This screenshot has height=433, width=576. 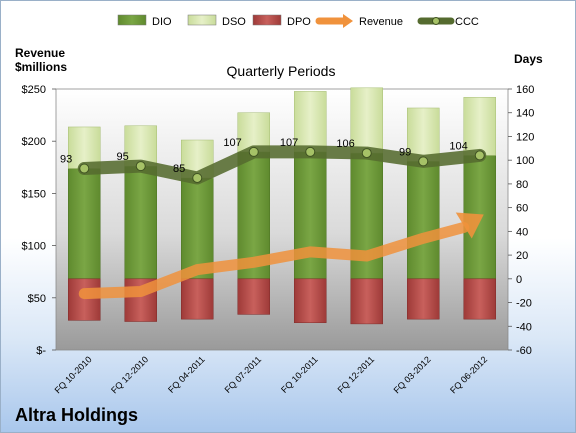 What do you see at coordinates (458, 146) in the screenshot?
I see `ccc-data-label: 104` at bounding box center [458, 146].